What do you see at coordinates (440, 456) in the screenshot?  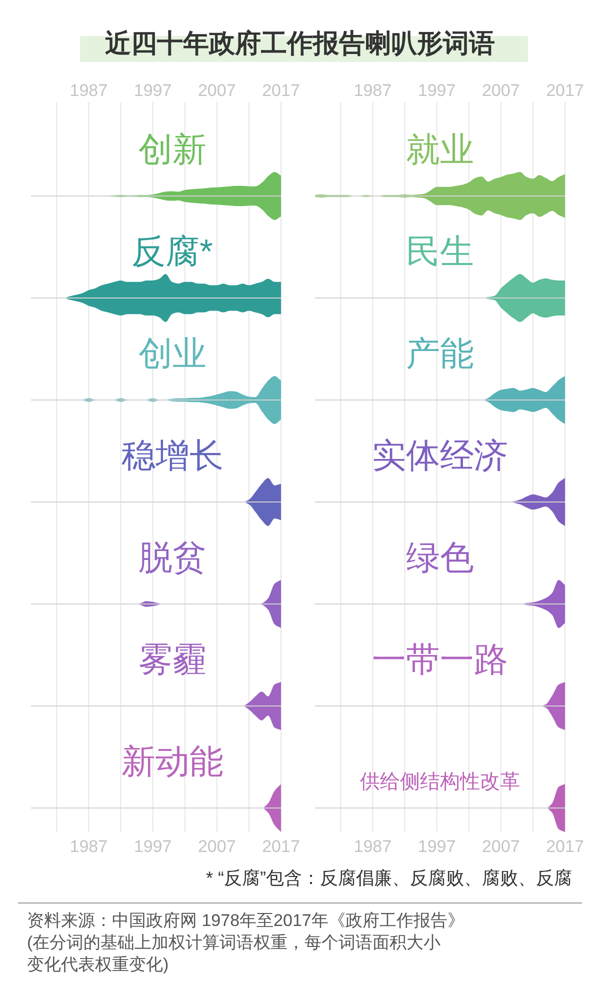 I see `series-label: 实体经济` at bounding box center [440, 456].